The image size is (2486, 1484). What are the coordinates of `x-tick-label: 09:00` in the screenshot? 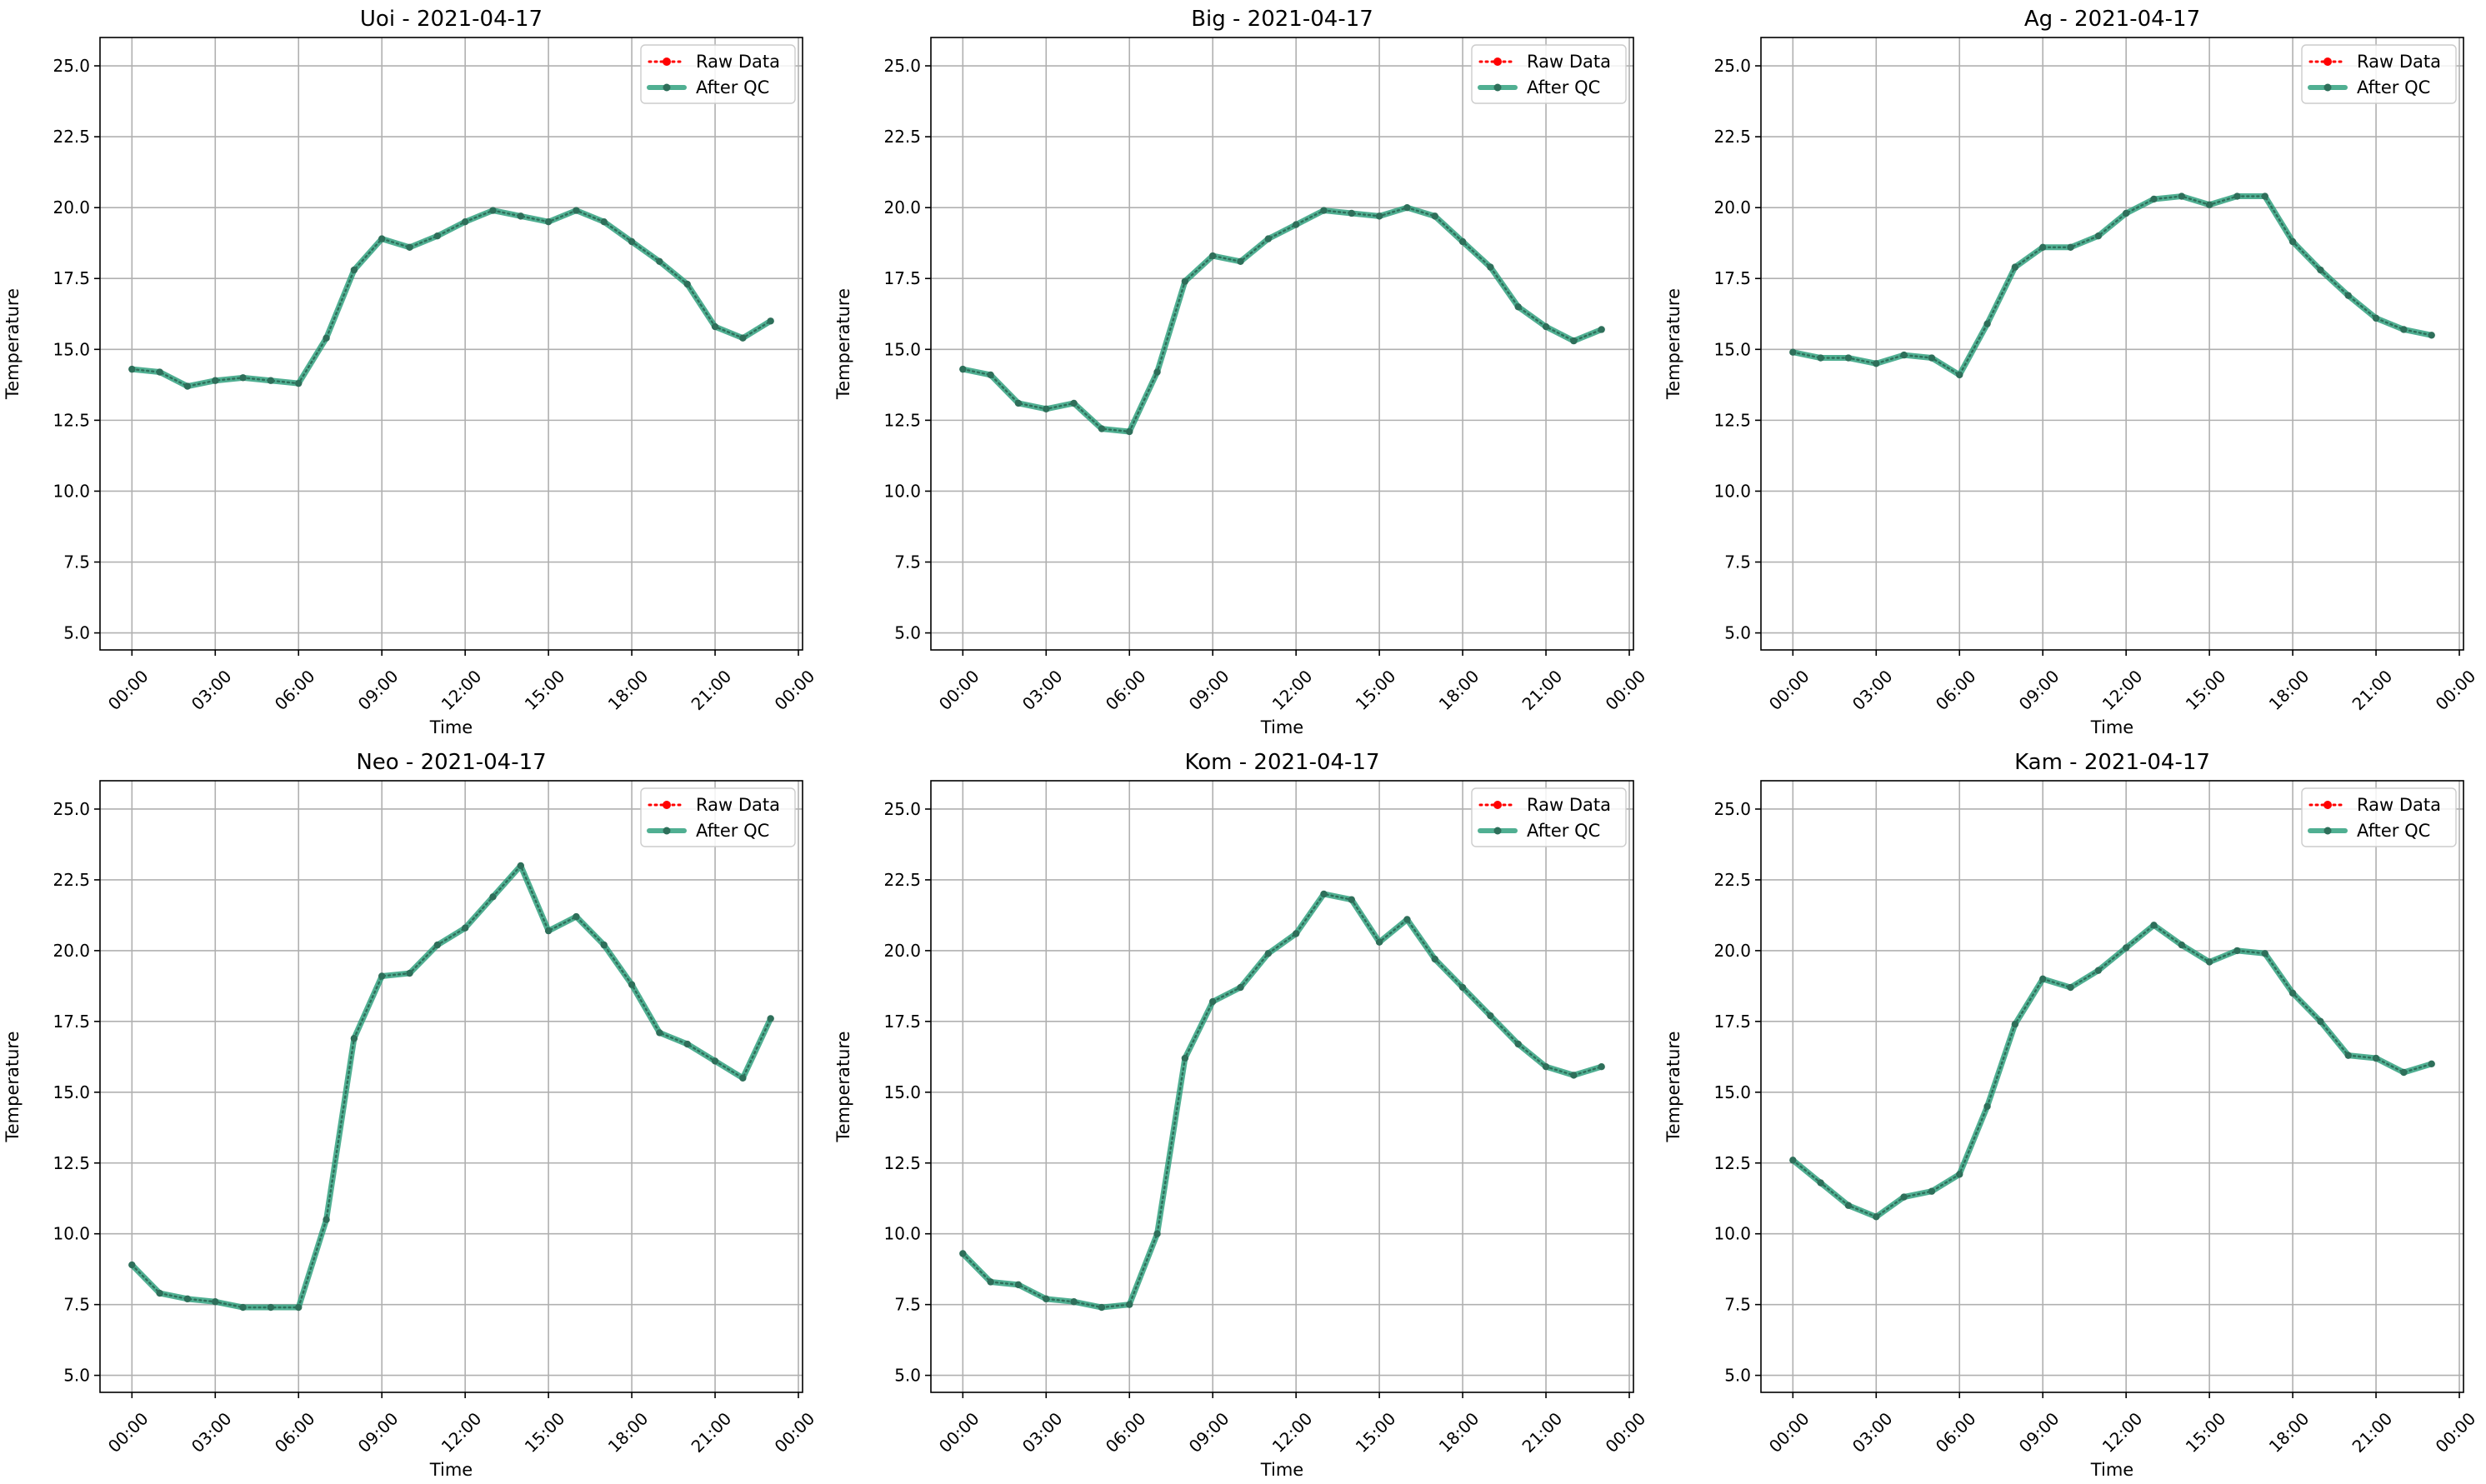 It's located at (1209, 690).